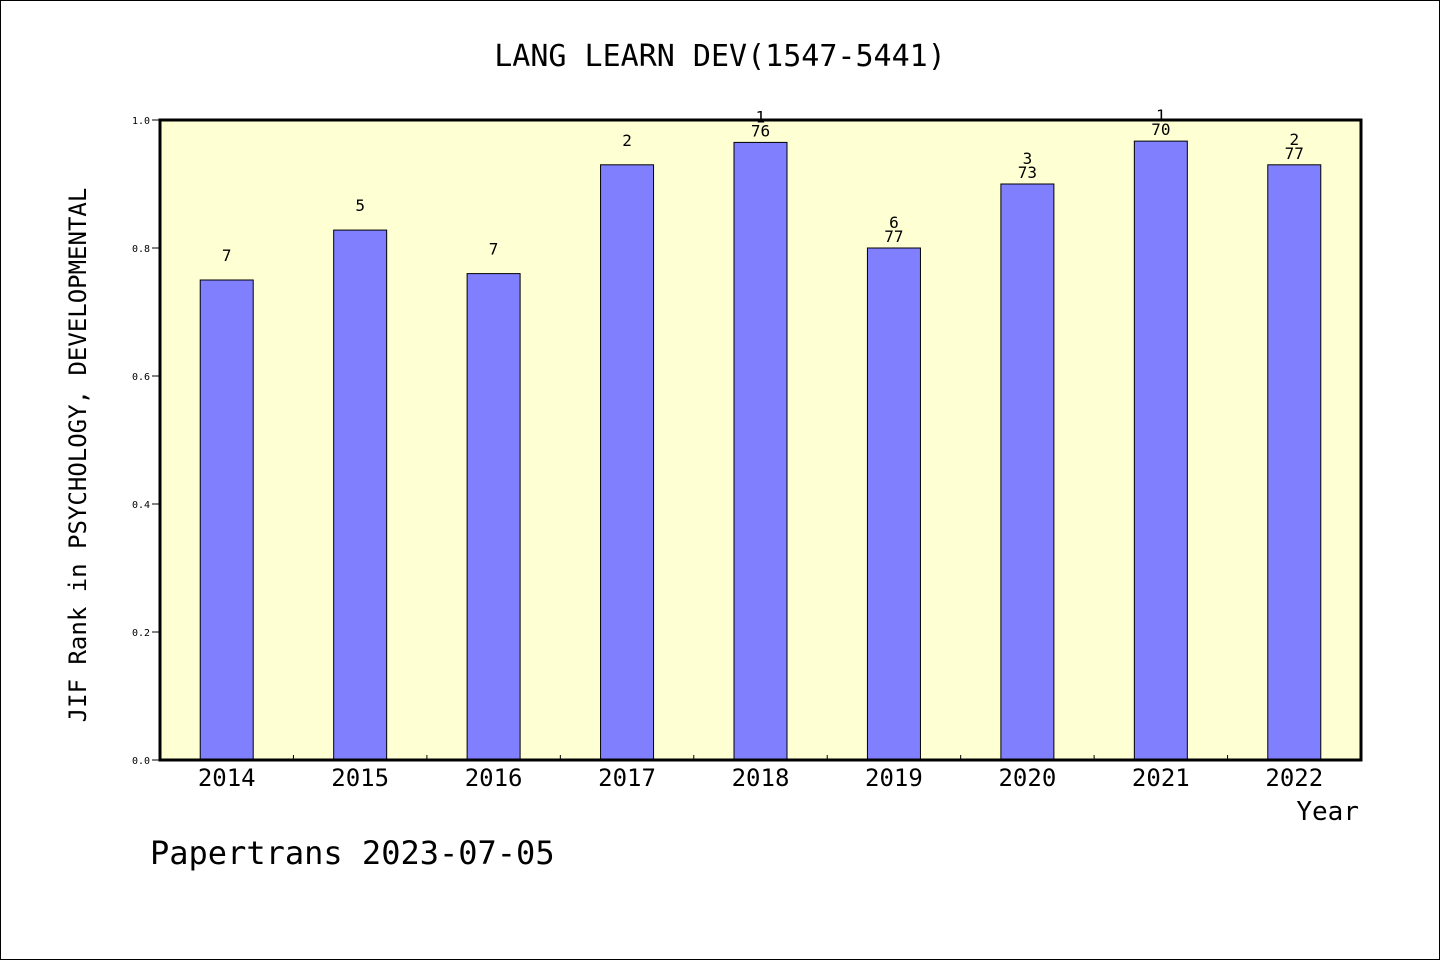 The height and width of the screenshot is (960, 1440). Describe the element at coordinates (894, 222) in the screenshot. I see `bar-rank-label: 6` at that location.